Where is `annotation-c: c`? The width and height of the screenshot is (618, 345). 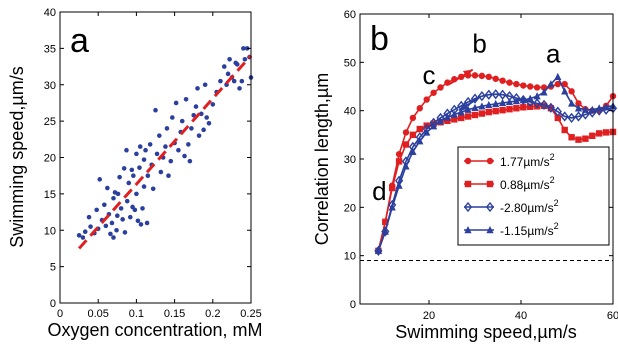
annotation-c: c is located at coordinates (429, 75).